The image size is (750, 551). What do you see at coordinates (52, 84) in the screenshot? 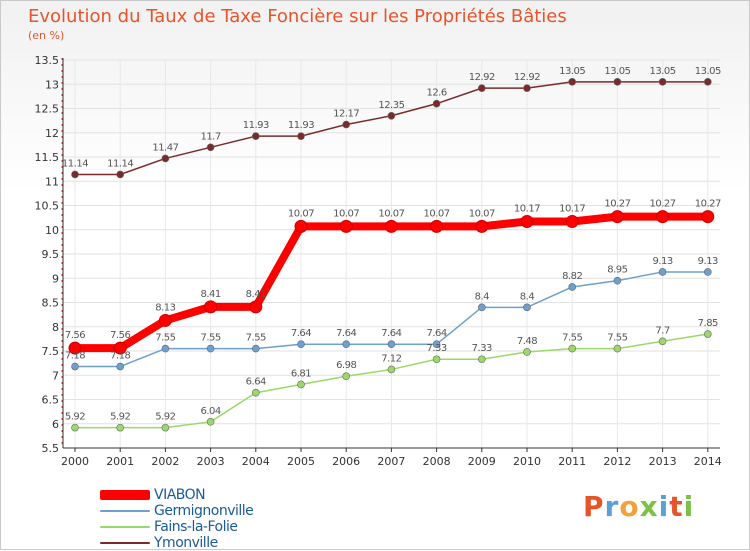
I see `y-tick-label: 13` at bounding box center [52, 84].